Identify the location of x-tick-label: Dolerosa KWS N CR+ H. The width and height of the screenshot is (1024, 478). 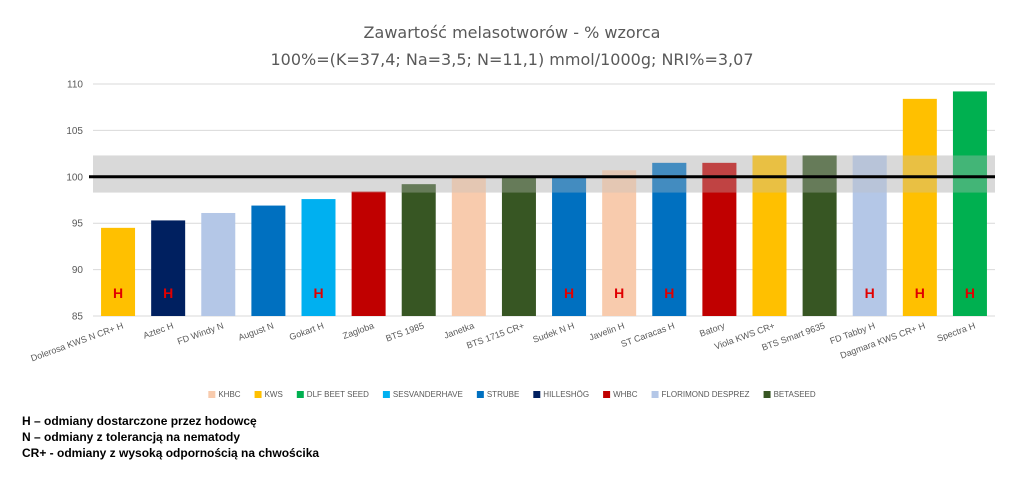
(76, 341).